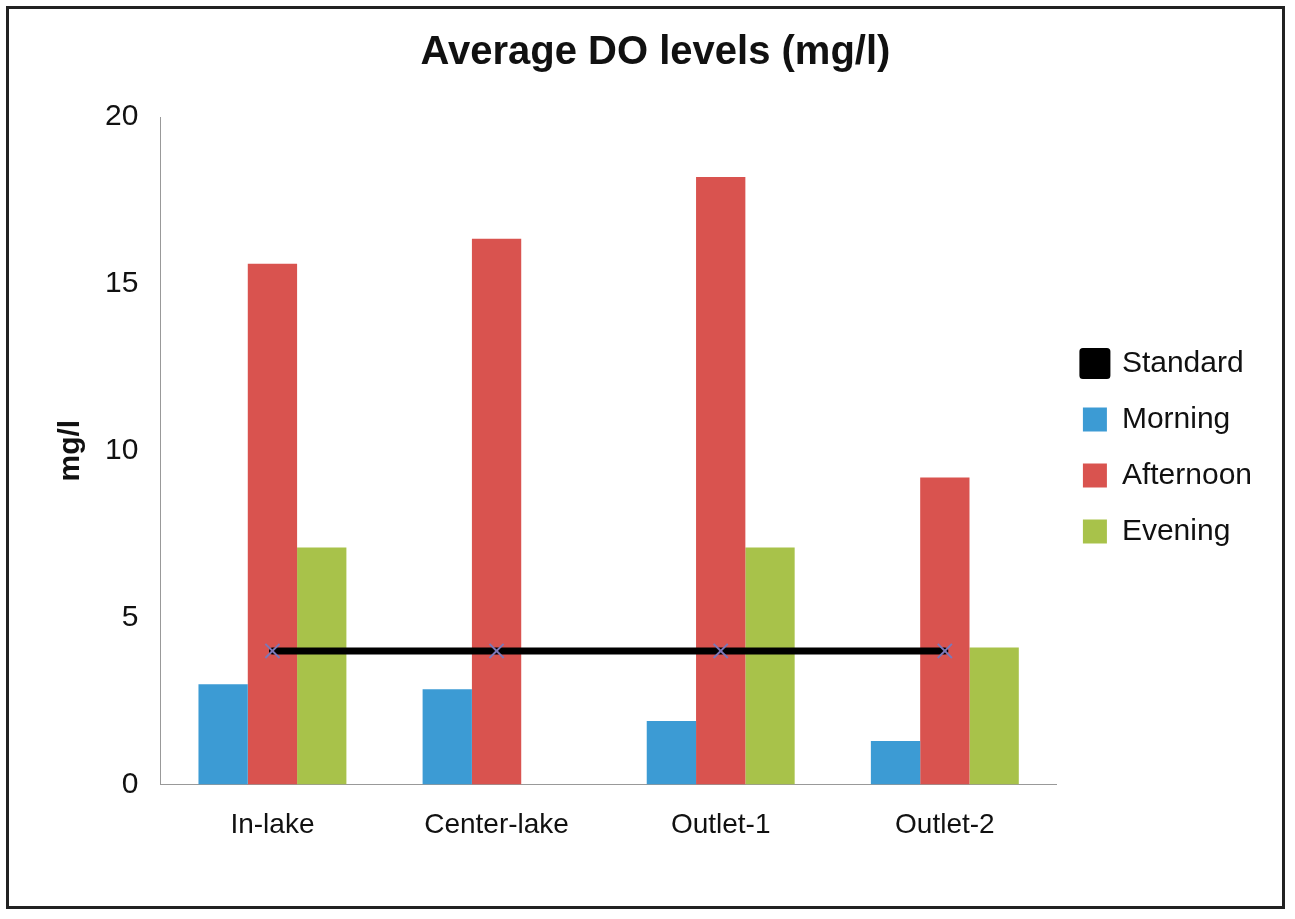 This screenshot has width=1295, height=919. Describe the element at coordinates (496, 823) in the screenshot. I see `x-tick-label: Center-lake` at that location.